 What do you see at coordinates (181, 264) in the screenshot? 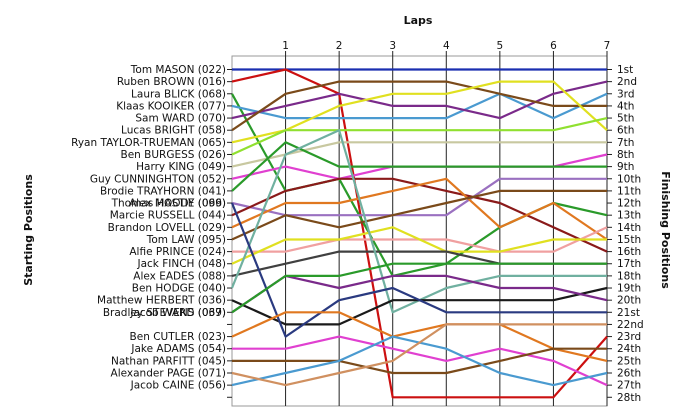
I see `starting-position-label: Jack FINCH (048)` at bounding box center [181, 264].